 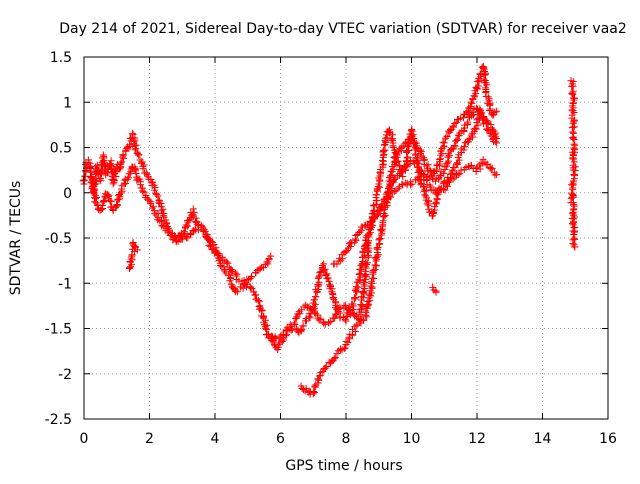 I want to click on y-tick-label: 1, so click(x=67, y=103).